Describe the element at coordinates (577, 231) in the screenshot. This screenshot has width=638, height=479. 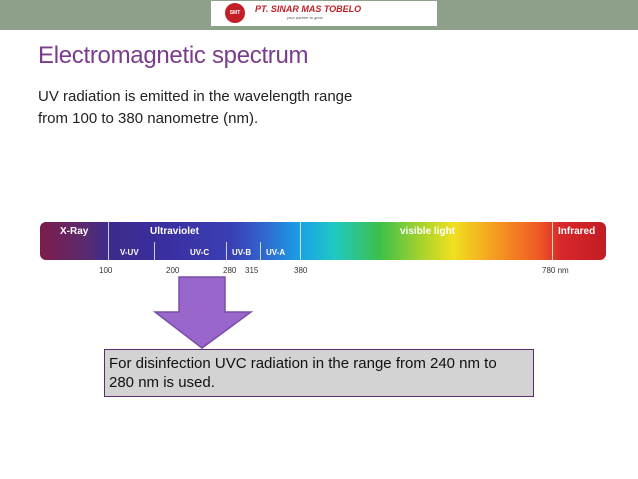
I see `segment-label-infrared: Infrared` at that location.